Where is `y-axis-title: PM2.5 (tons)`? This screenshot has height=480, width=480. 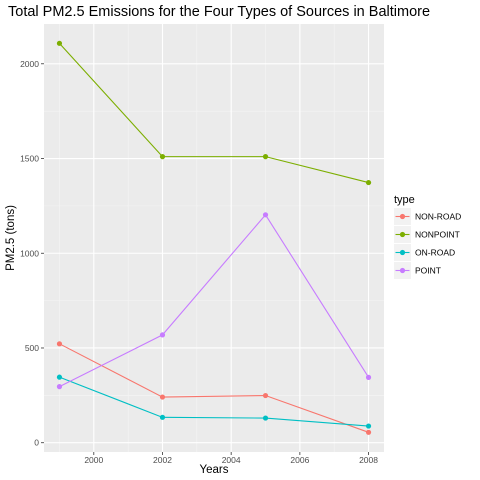 y-axis-title: PM2.5 (tons) is located at coordinates (11, 238).